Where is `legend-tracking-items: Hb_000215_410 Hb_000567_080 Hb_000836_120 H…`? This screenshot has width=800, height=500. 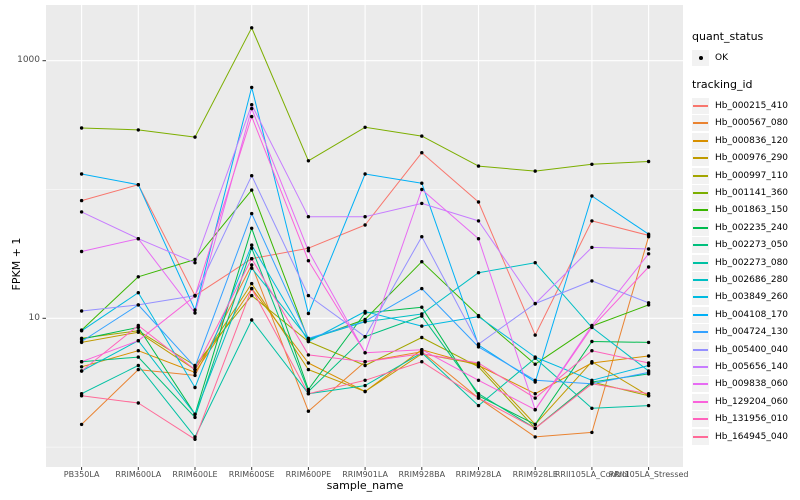
legend-tracking-items: Hb_000215_410 Hb_000567_080 Hb_000836_120 H… is located at coordinates (745, 271).